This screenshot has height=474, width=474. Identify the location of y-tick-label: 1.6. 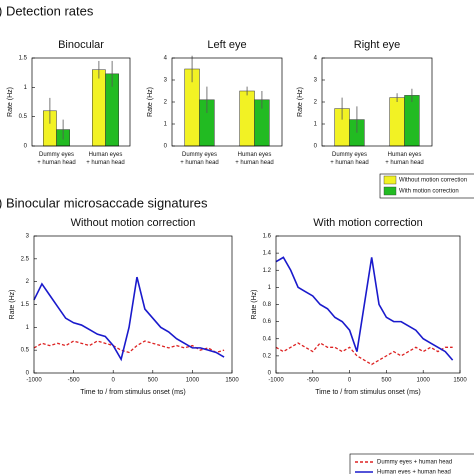
(267, 237).